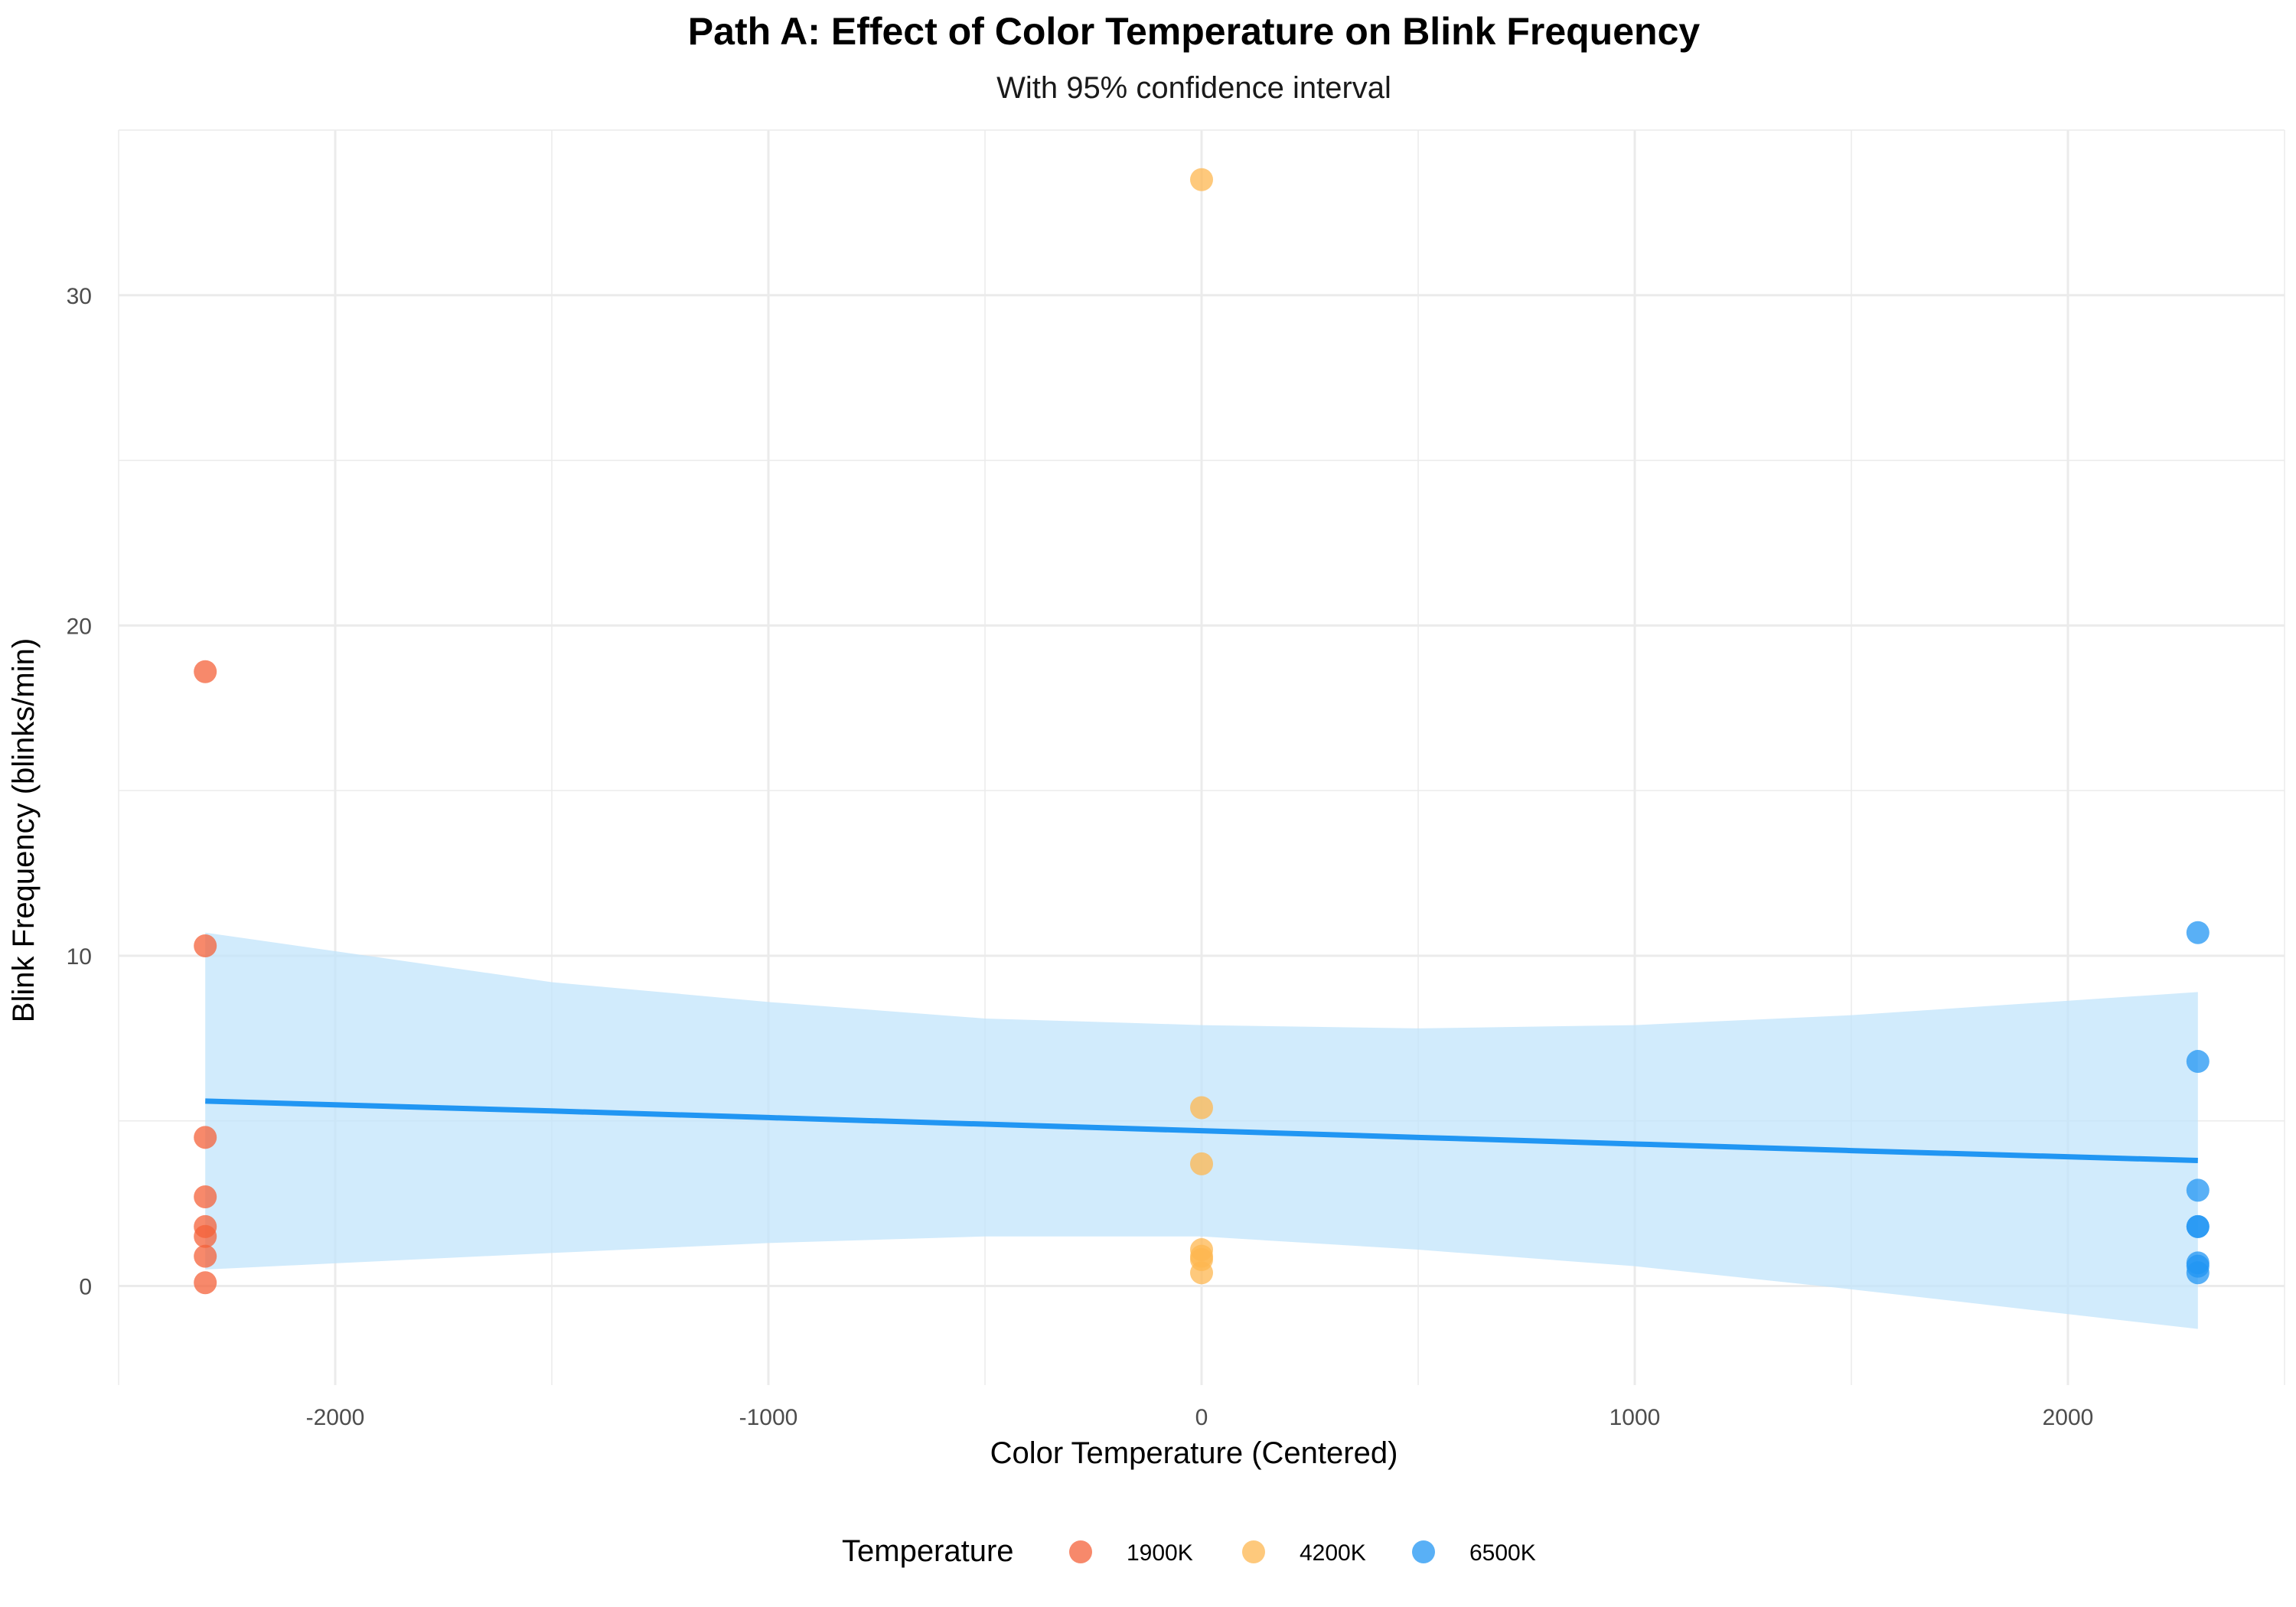  What do you see at coordinates (79, 626) in the screenshot?
I see `y-tick-label: 20` at bounding box center [79, 626].